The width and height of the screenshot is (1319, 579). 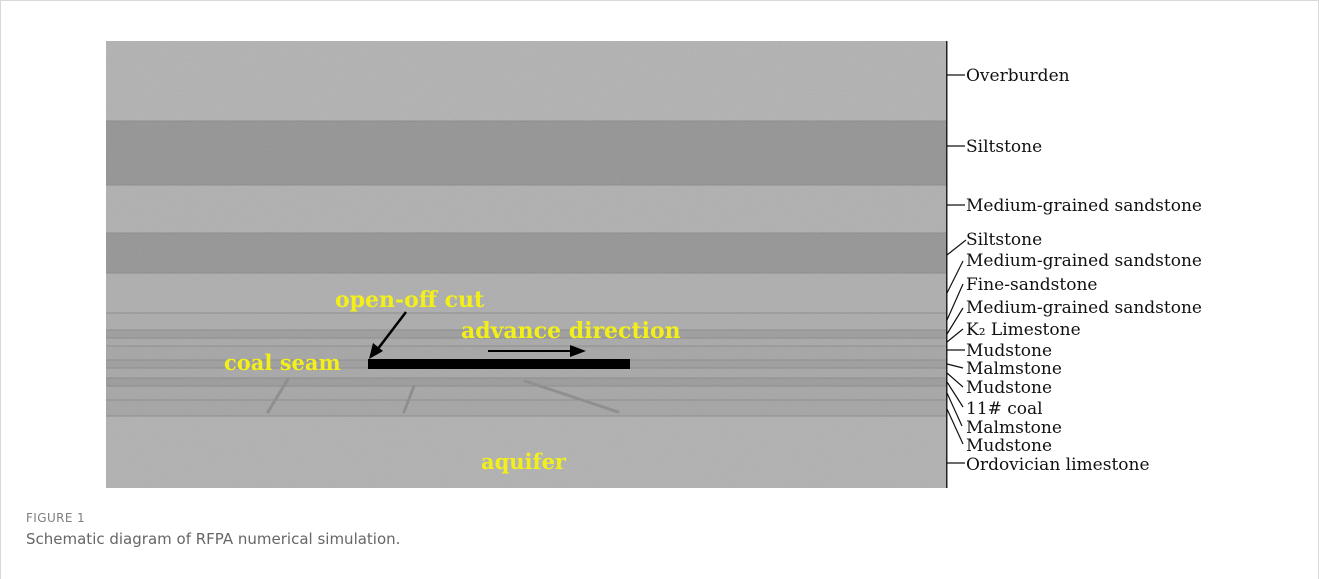 I want to click on layer-malmstone-2-band, so click(x=526, y=393).